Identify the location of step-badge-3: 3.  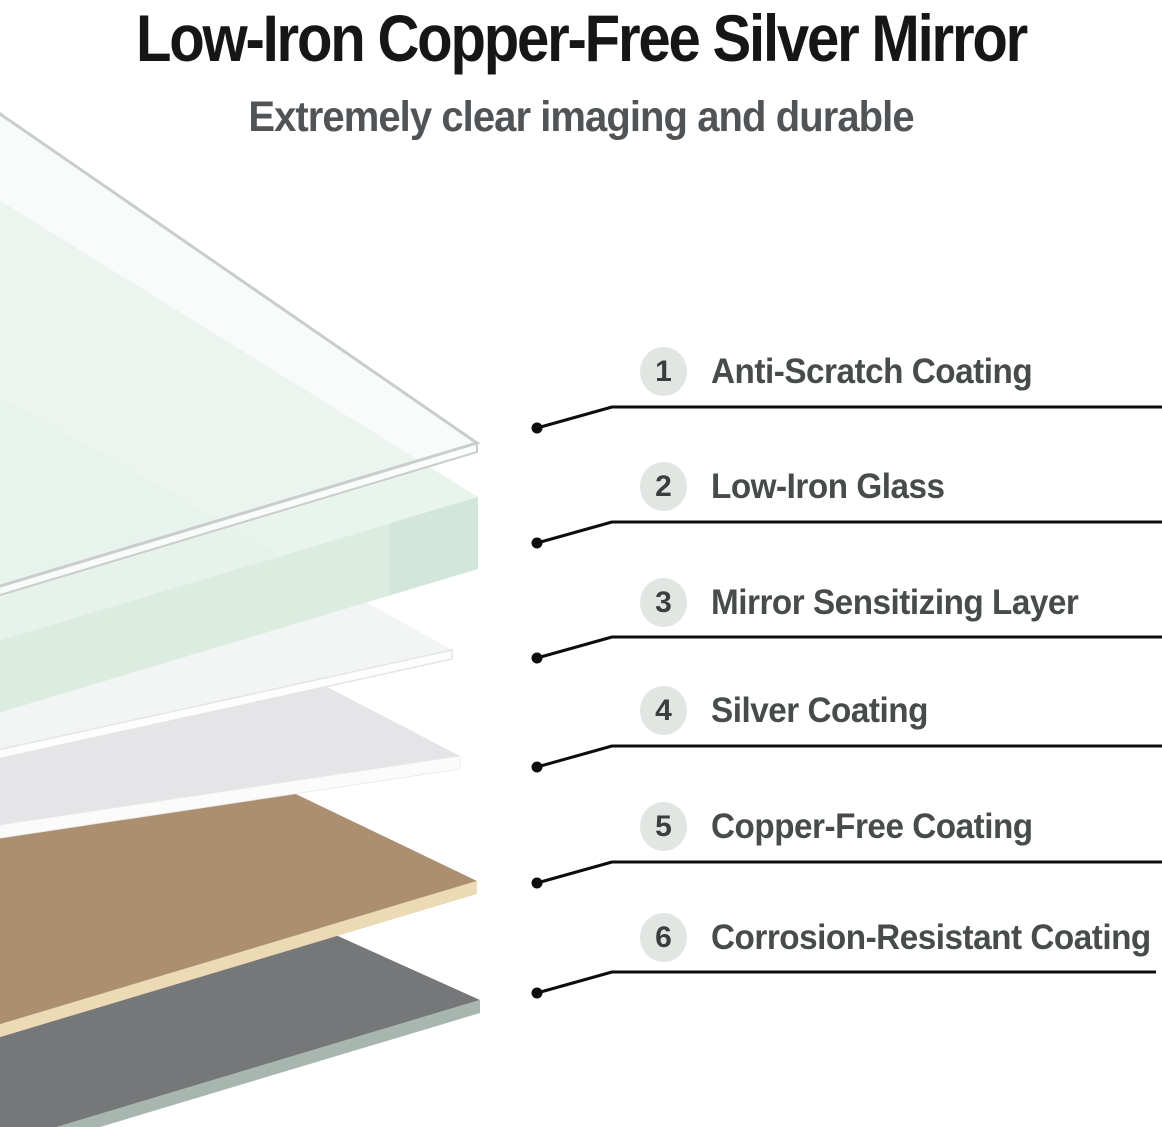
(663, 602).